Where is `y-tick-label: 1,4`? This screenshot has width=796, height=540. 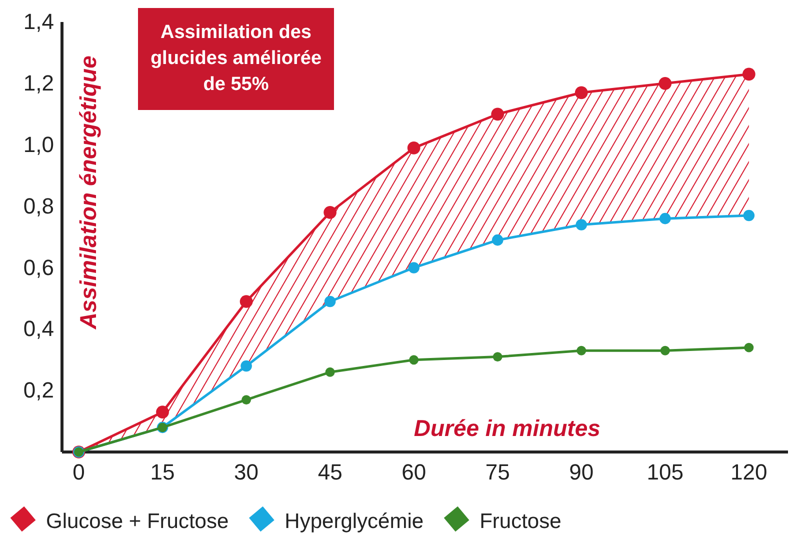
y-tick-label: 1,4 is located at coordinates (38, 21).